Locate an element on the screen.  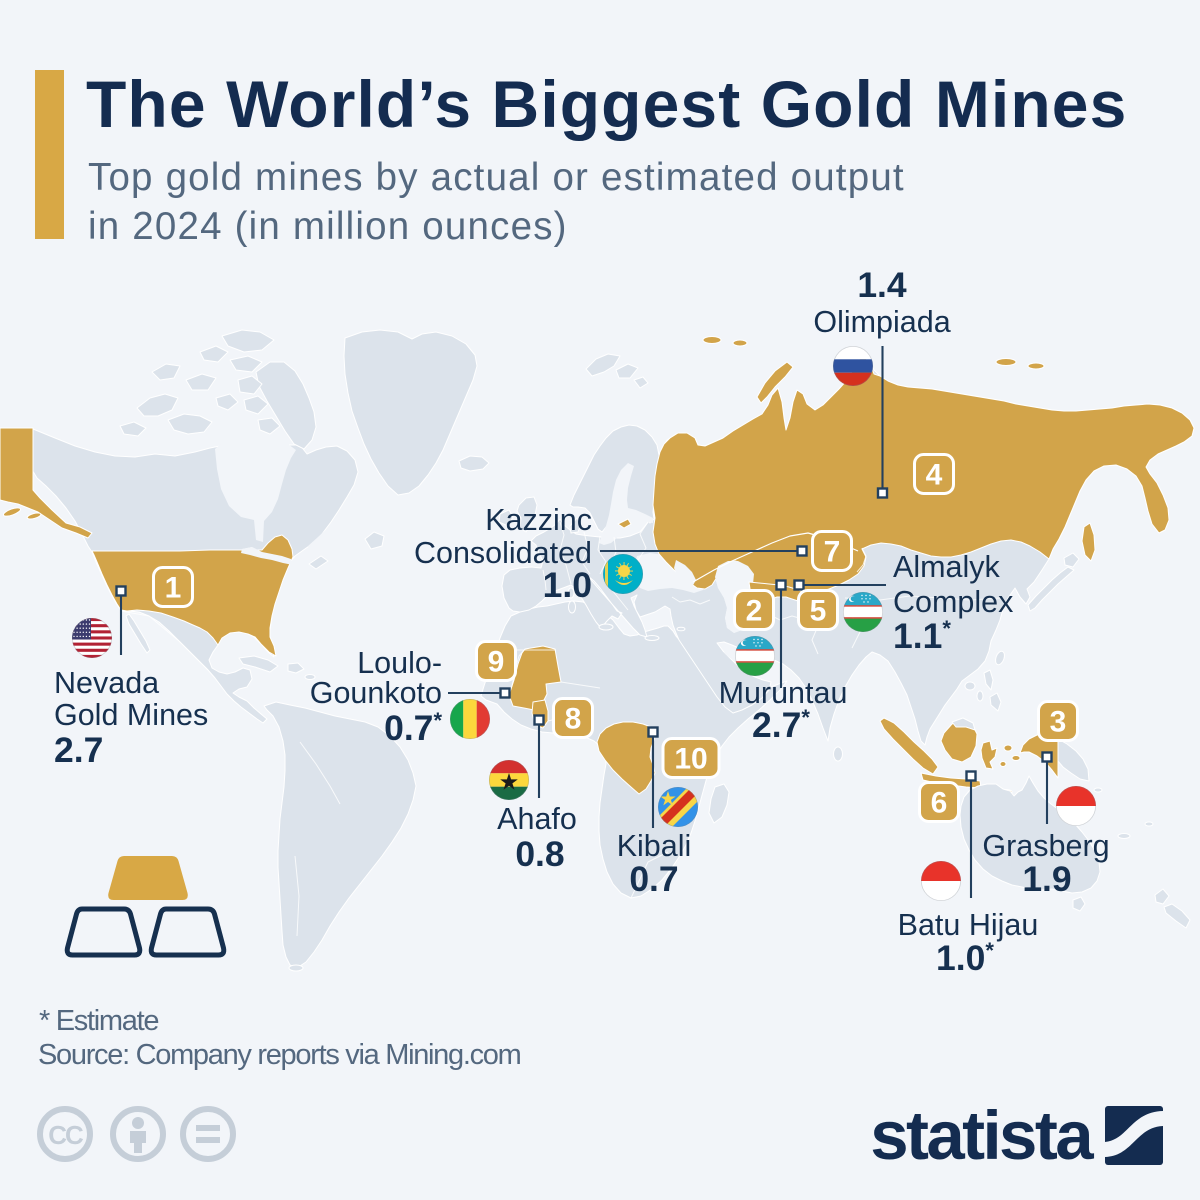
svg-text: Ahafo is located at coordinates (537, 819).